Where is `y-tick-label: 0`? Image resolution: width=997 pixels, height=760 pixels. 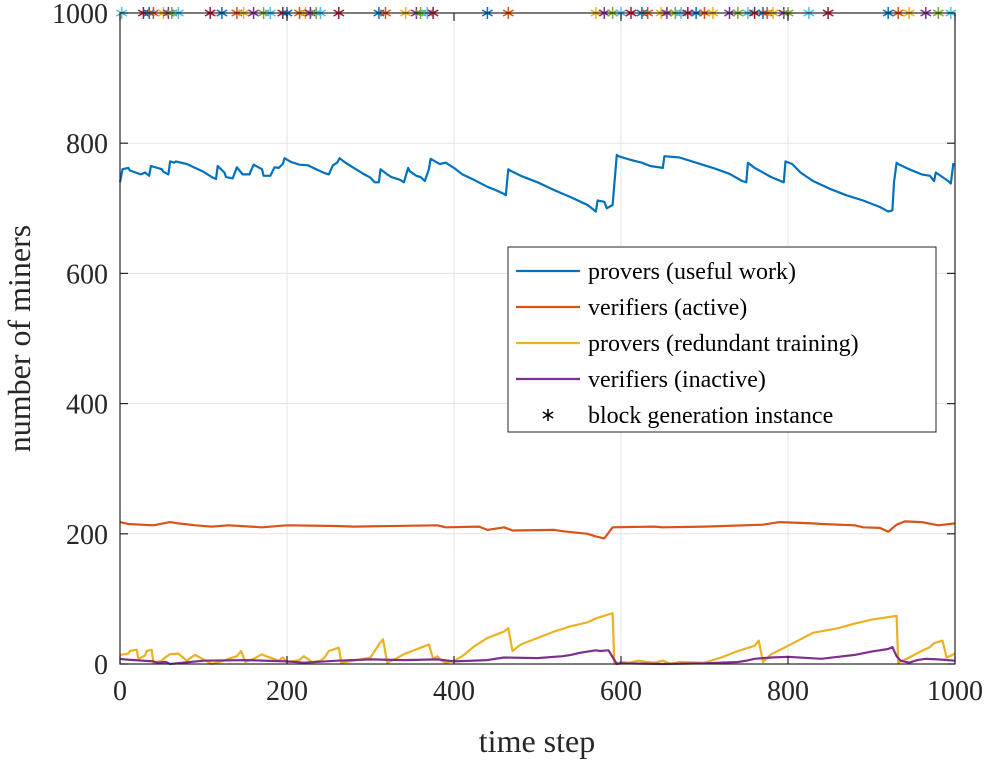 y-tick-label: 0 is located at coordinates (101, 665).